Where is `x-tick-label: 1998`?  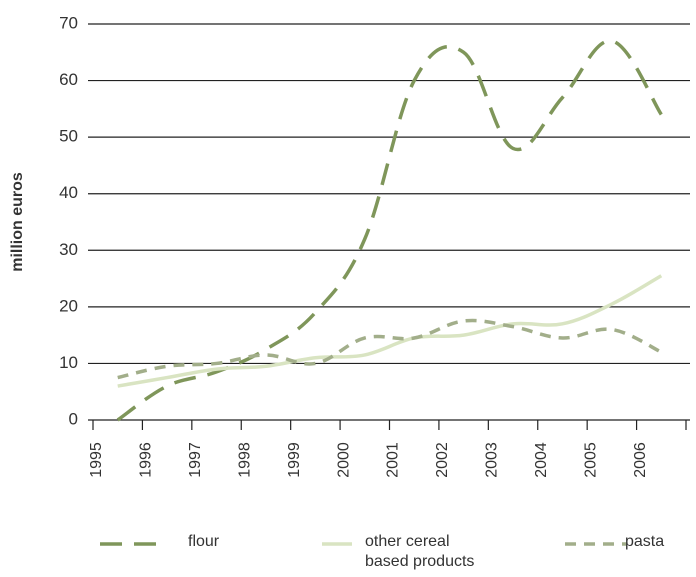
x-tick-label: 1998 is located at coordinates (244, 460).